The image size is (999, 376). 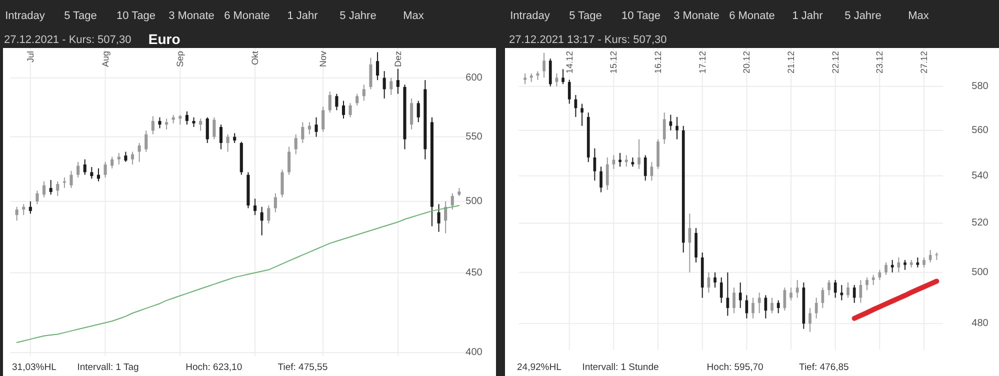 I want to click on text: 10 Tage, so click(x=641, y=16).